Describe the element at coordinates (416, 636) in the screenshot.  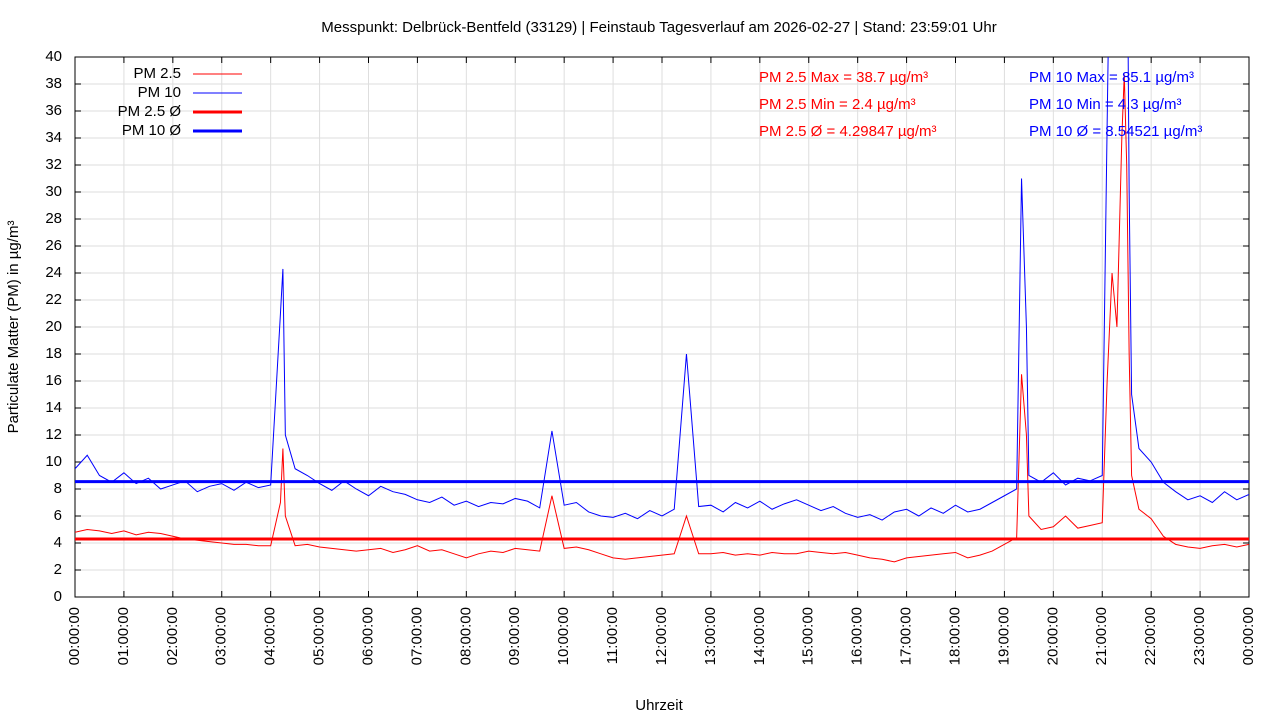
I see `x-tick-label: 07:00:00` at that location.